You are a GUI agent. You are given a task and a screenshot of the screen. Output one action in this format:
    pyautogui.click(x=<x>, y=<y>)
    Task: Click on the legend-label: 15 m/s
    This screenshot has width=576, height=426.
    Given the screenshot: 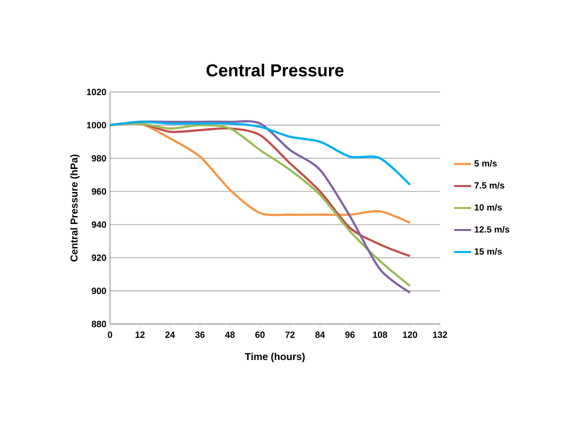 What is the action you would take?
    pyautogui.click(x=488, y=251)
    